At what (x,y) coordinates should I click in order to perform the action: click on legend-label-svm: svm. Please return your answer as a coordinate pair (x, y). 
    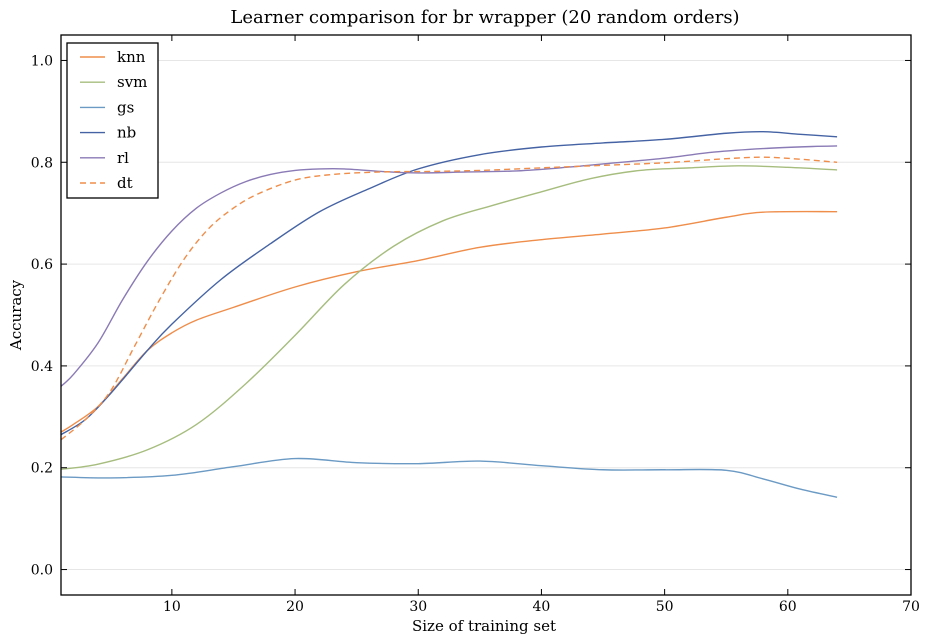
    Looking at the image, I should click on (132, 82).